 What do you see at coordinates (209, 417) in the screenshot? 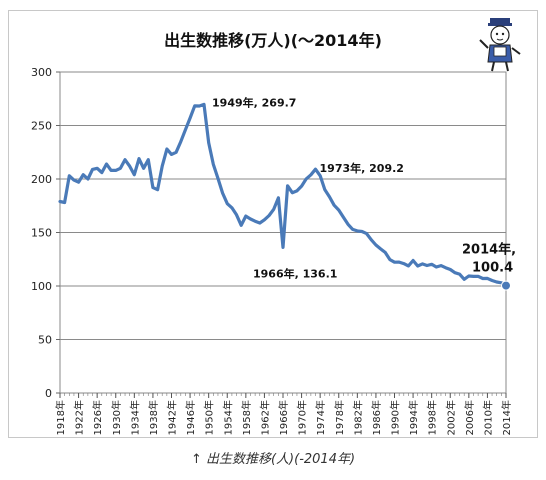
I see `x-tick-label: 1950年` at bounding box center [209, 417].